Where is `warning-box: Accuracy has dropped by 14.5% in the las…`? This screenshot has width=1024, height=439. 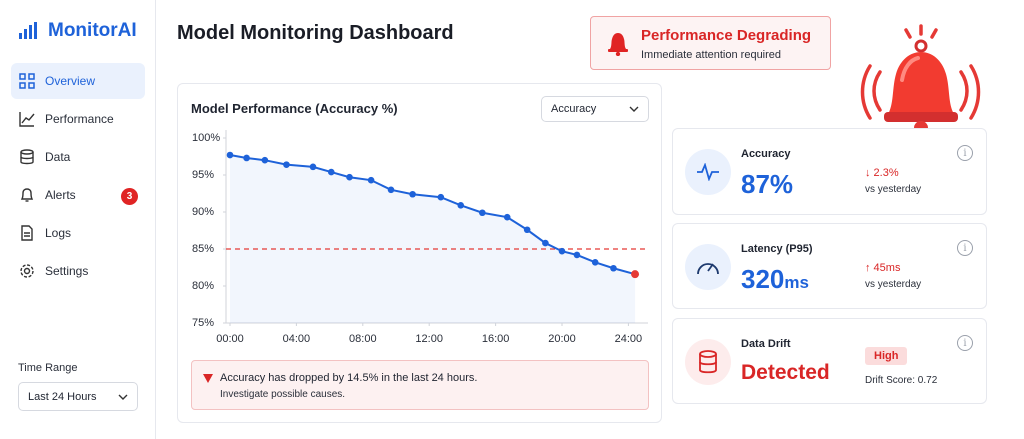 warning-box: Accuracy has dropped by 14.5% in the las… is located at coordinates (420, 385).